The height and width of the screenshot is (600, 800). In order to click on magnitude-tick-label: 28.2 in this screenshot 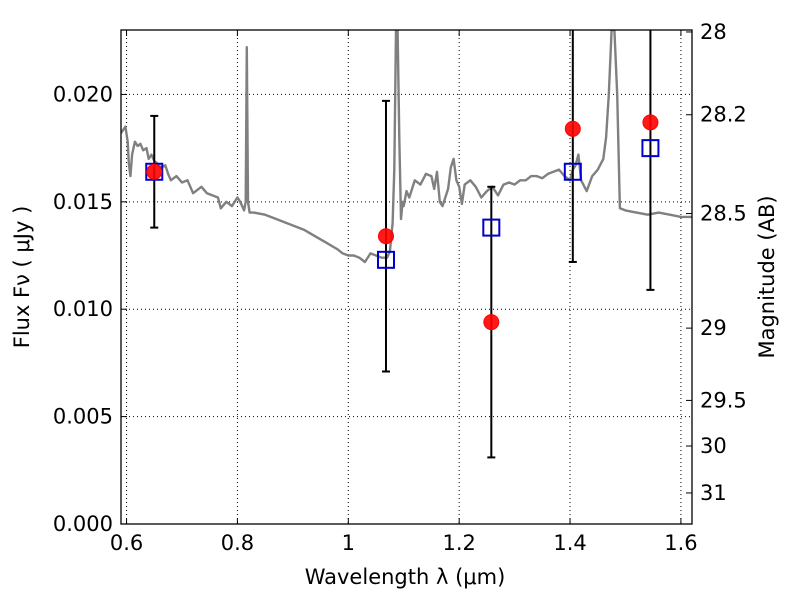, I will do `click(723, 115)`.